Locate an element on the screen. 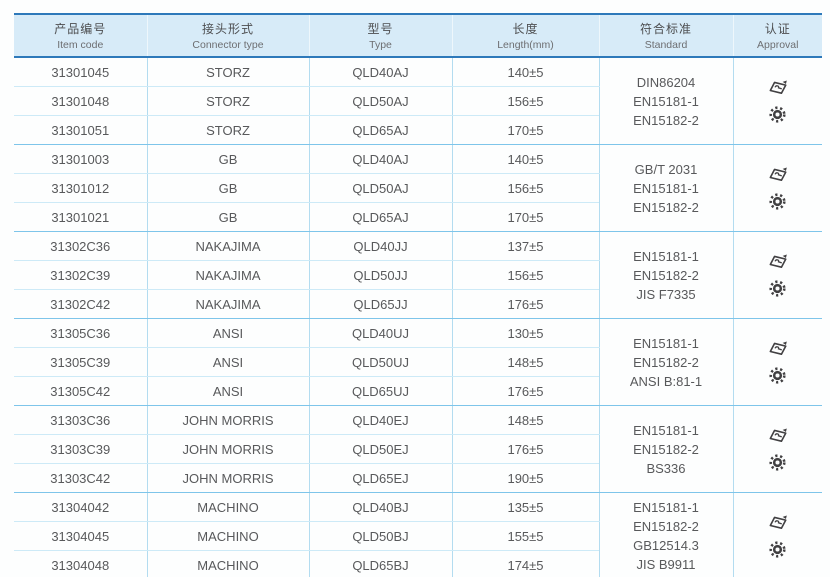  length-cell: 148±5 is located at coordinates (525, 420).